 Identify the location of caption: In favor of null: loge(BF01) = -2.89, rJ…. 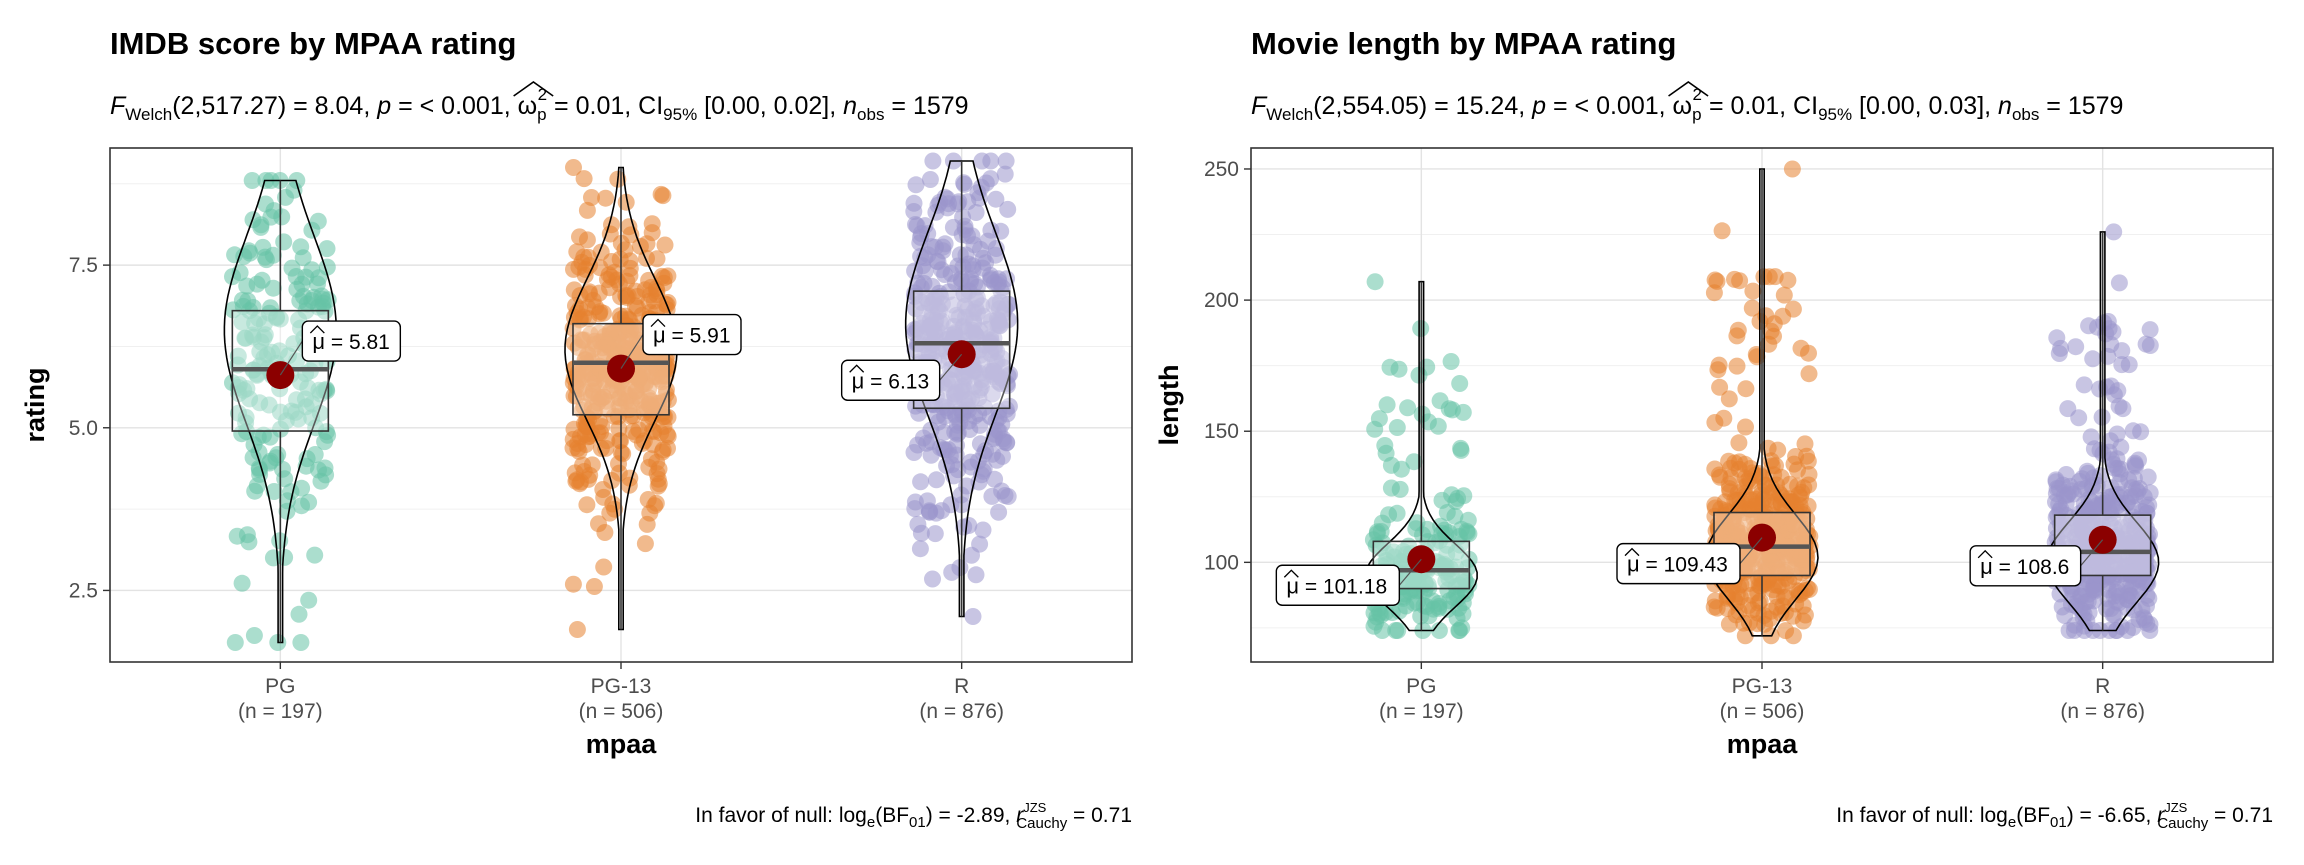
(913, 816).